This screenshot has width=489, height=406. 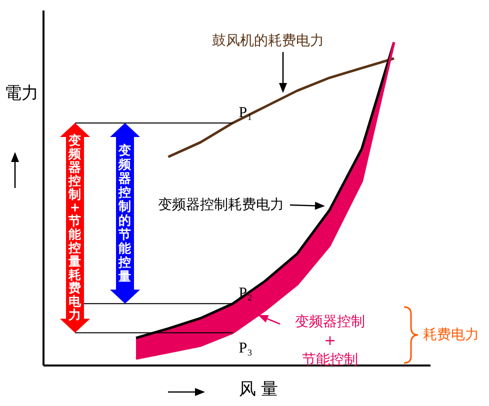 What do you see at coordinates (330, 341) in the screenshot?
I see `legend-label: 变频器控制+节能控制` at bounding box center [330, 341].